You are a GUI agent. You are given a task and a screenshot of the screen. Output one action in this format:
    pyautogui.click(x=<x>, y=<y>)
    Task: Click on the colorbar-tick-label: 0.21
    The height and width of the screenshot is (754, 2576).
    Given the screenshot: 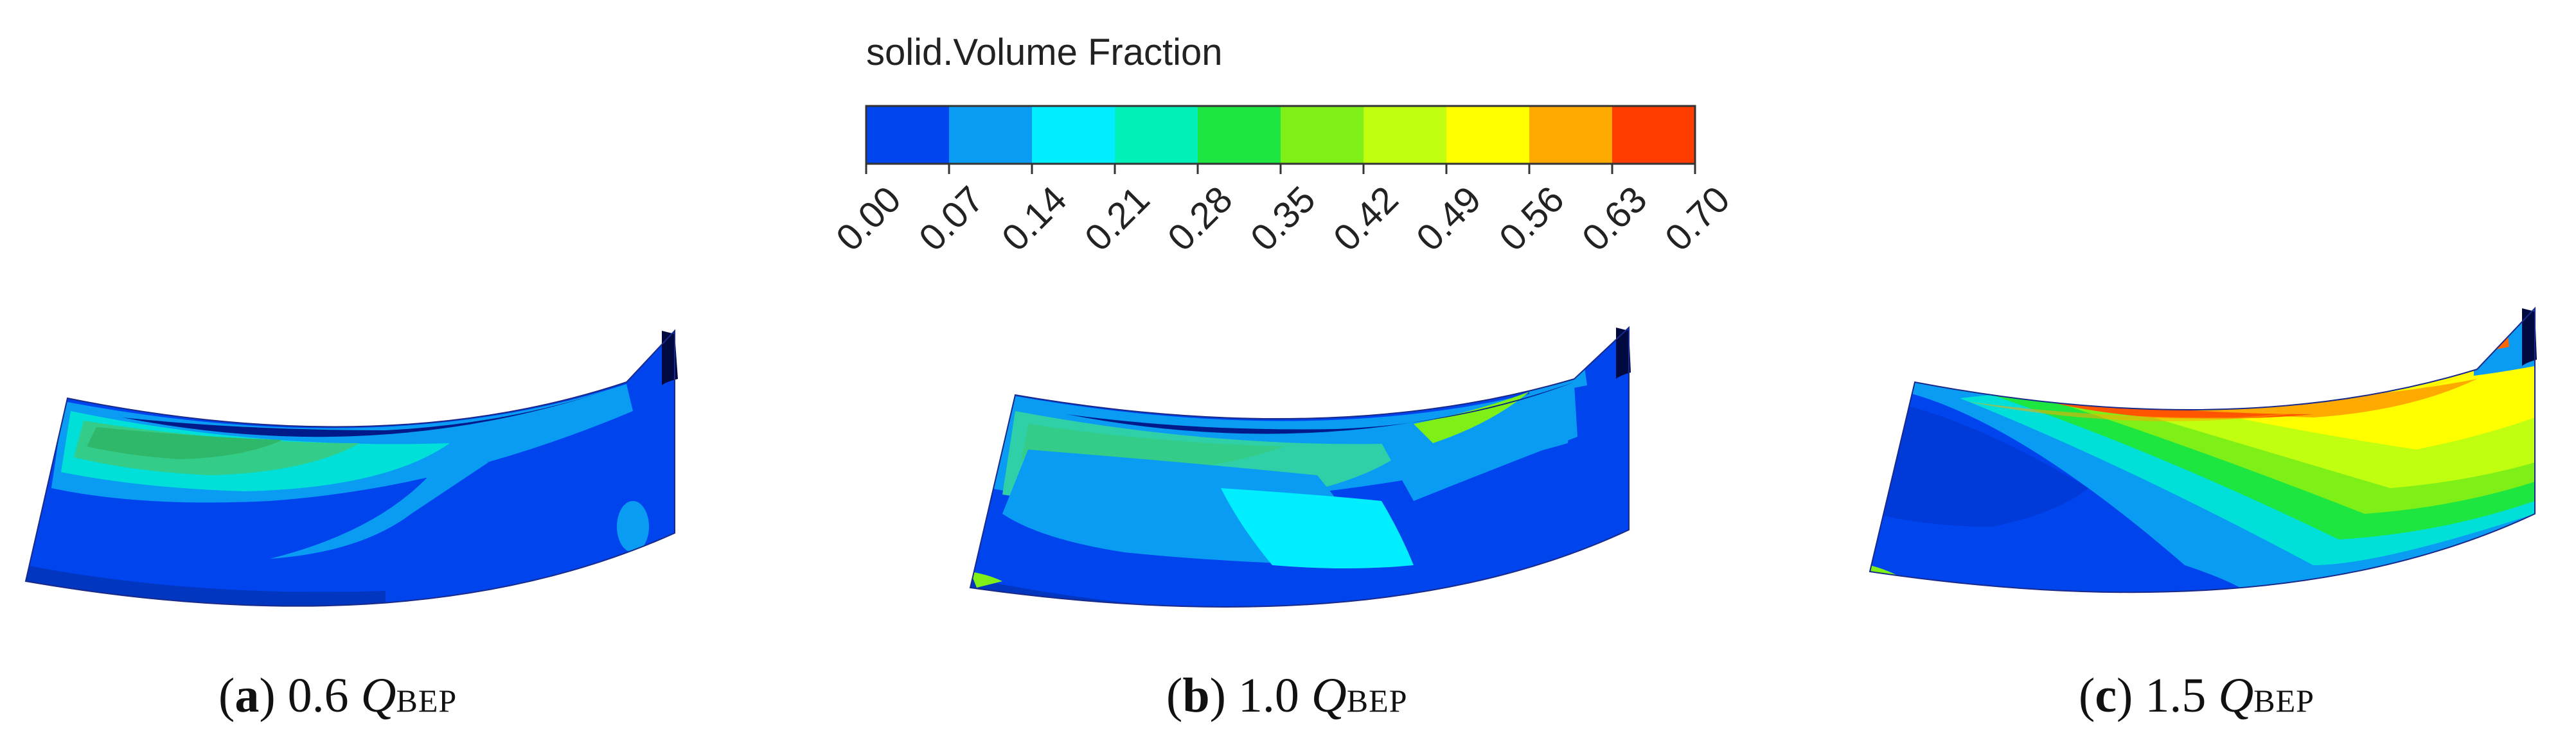 What is the action you would take?
    pyautogui.click(x=1118, y=219)
    